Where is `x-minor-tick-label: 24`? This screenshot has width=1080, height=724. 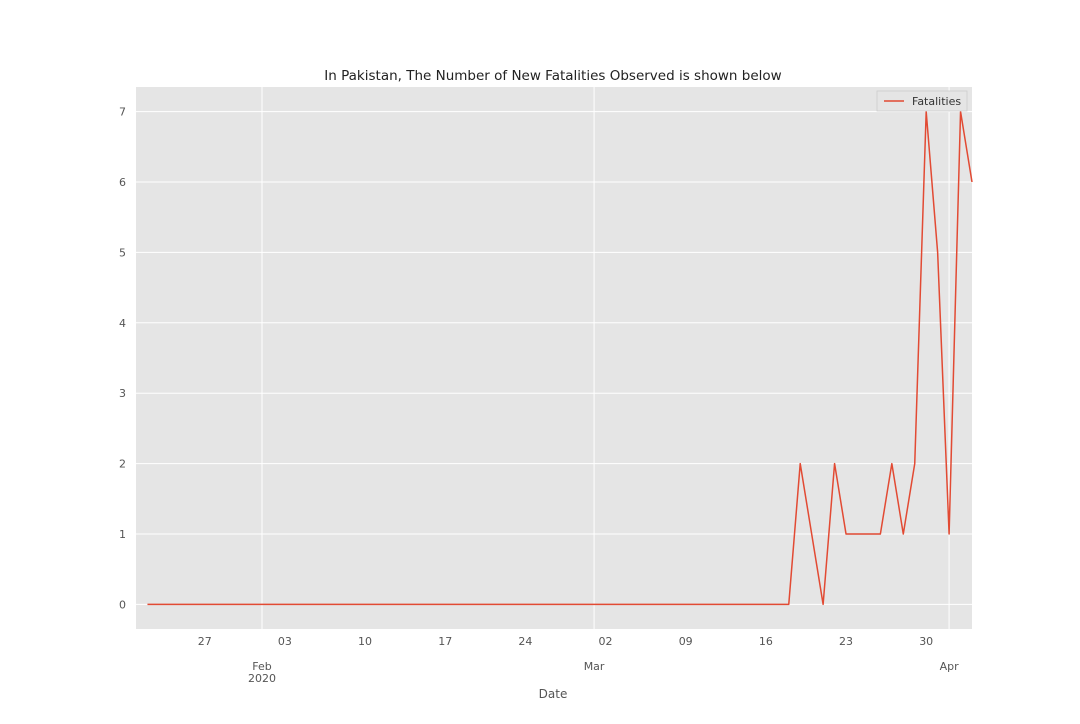
x-minor-tick-label: 24 is located at coordinates (525, 641).